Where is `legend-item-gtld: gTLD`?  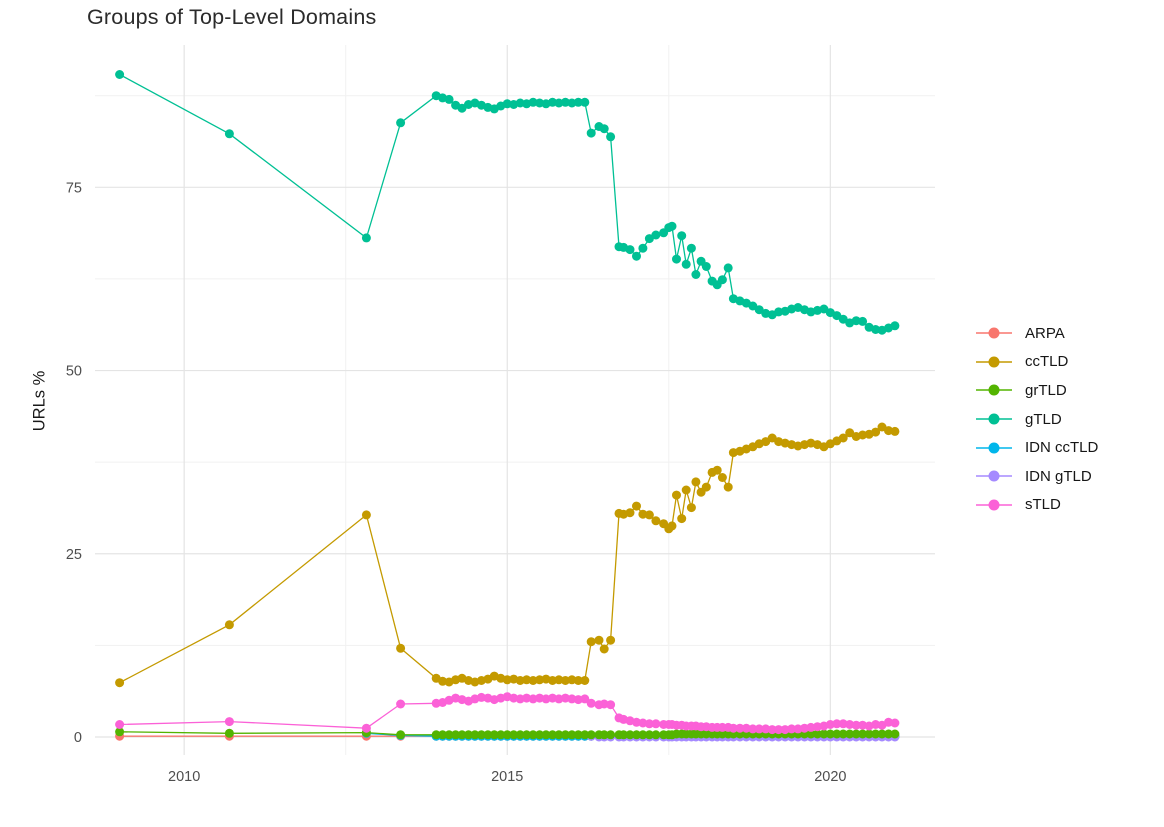
legend-item-gtld: gTLD is located at coordinates (1037, 419).